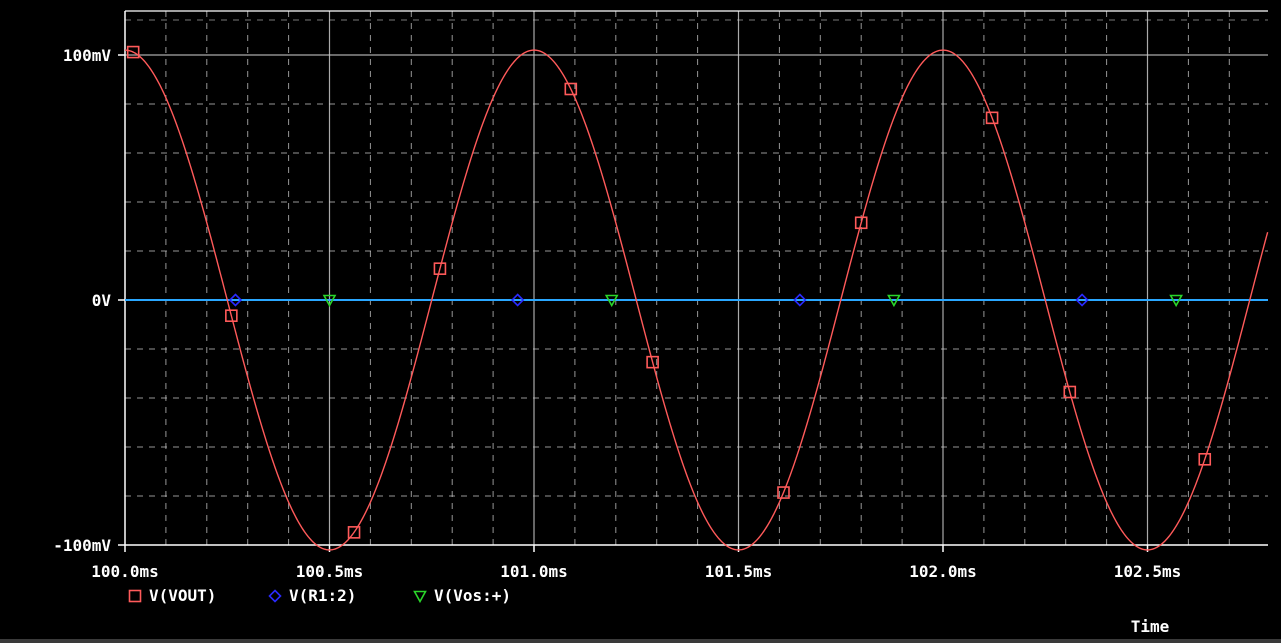 The image size is (1281, 643). I want to click on x-tick-label: 101.5ms, so click(738, 571).